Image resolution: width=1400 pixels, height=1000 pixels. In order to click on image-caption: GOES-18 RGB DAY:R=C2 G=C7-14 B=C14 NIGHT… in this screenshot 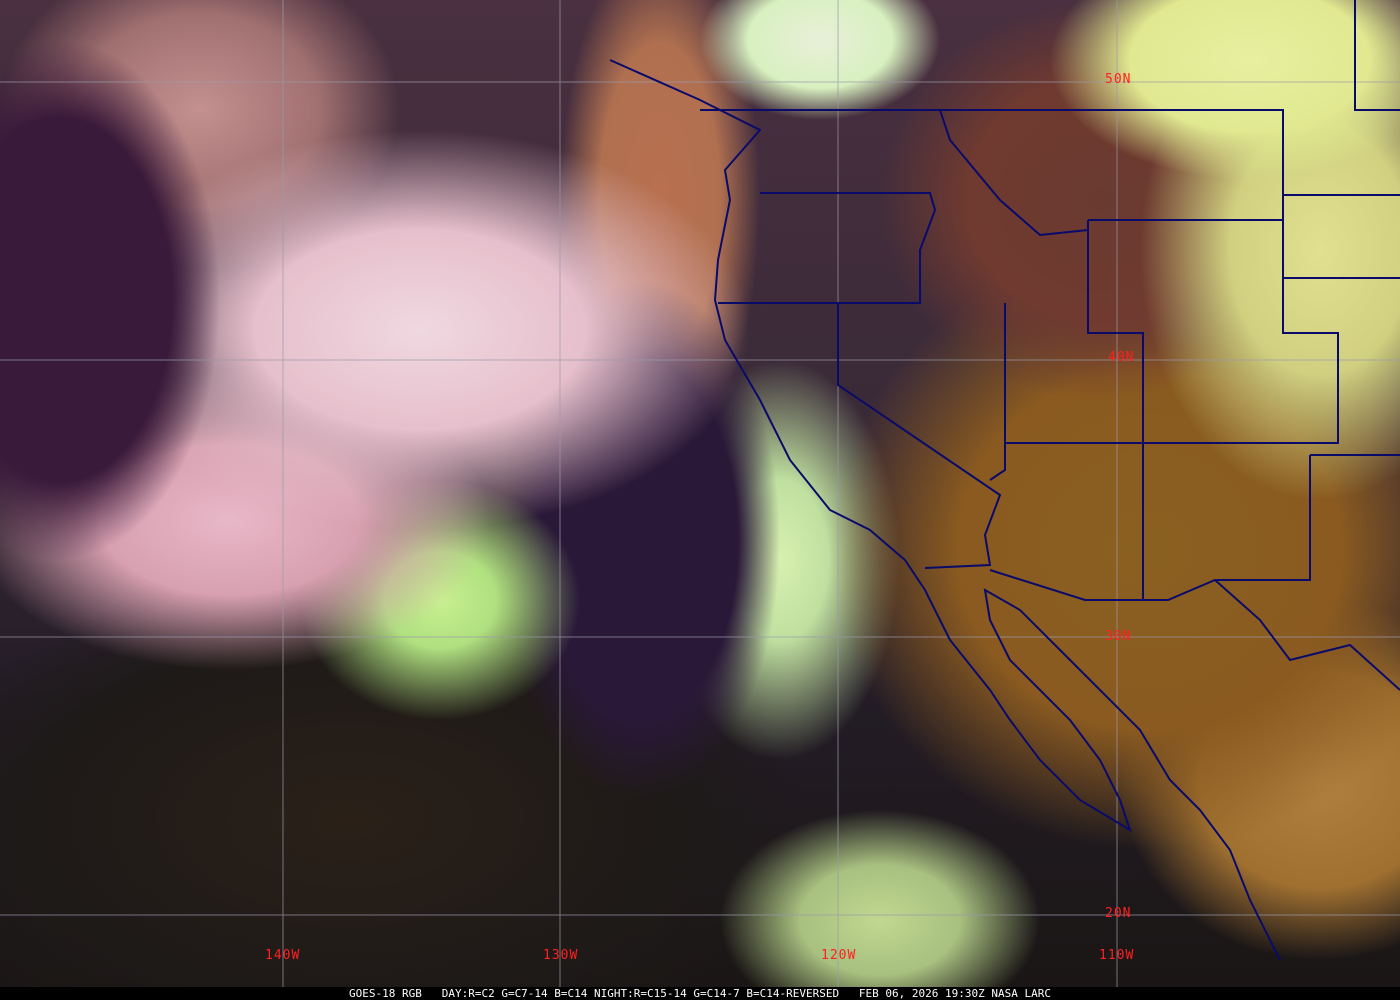, I will do `click(700, 993)`.